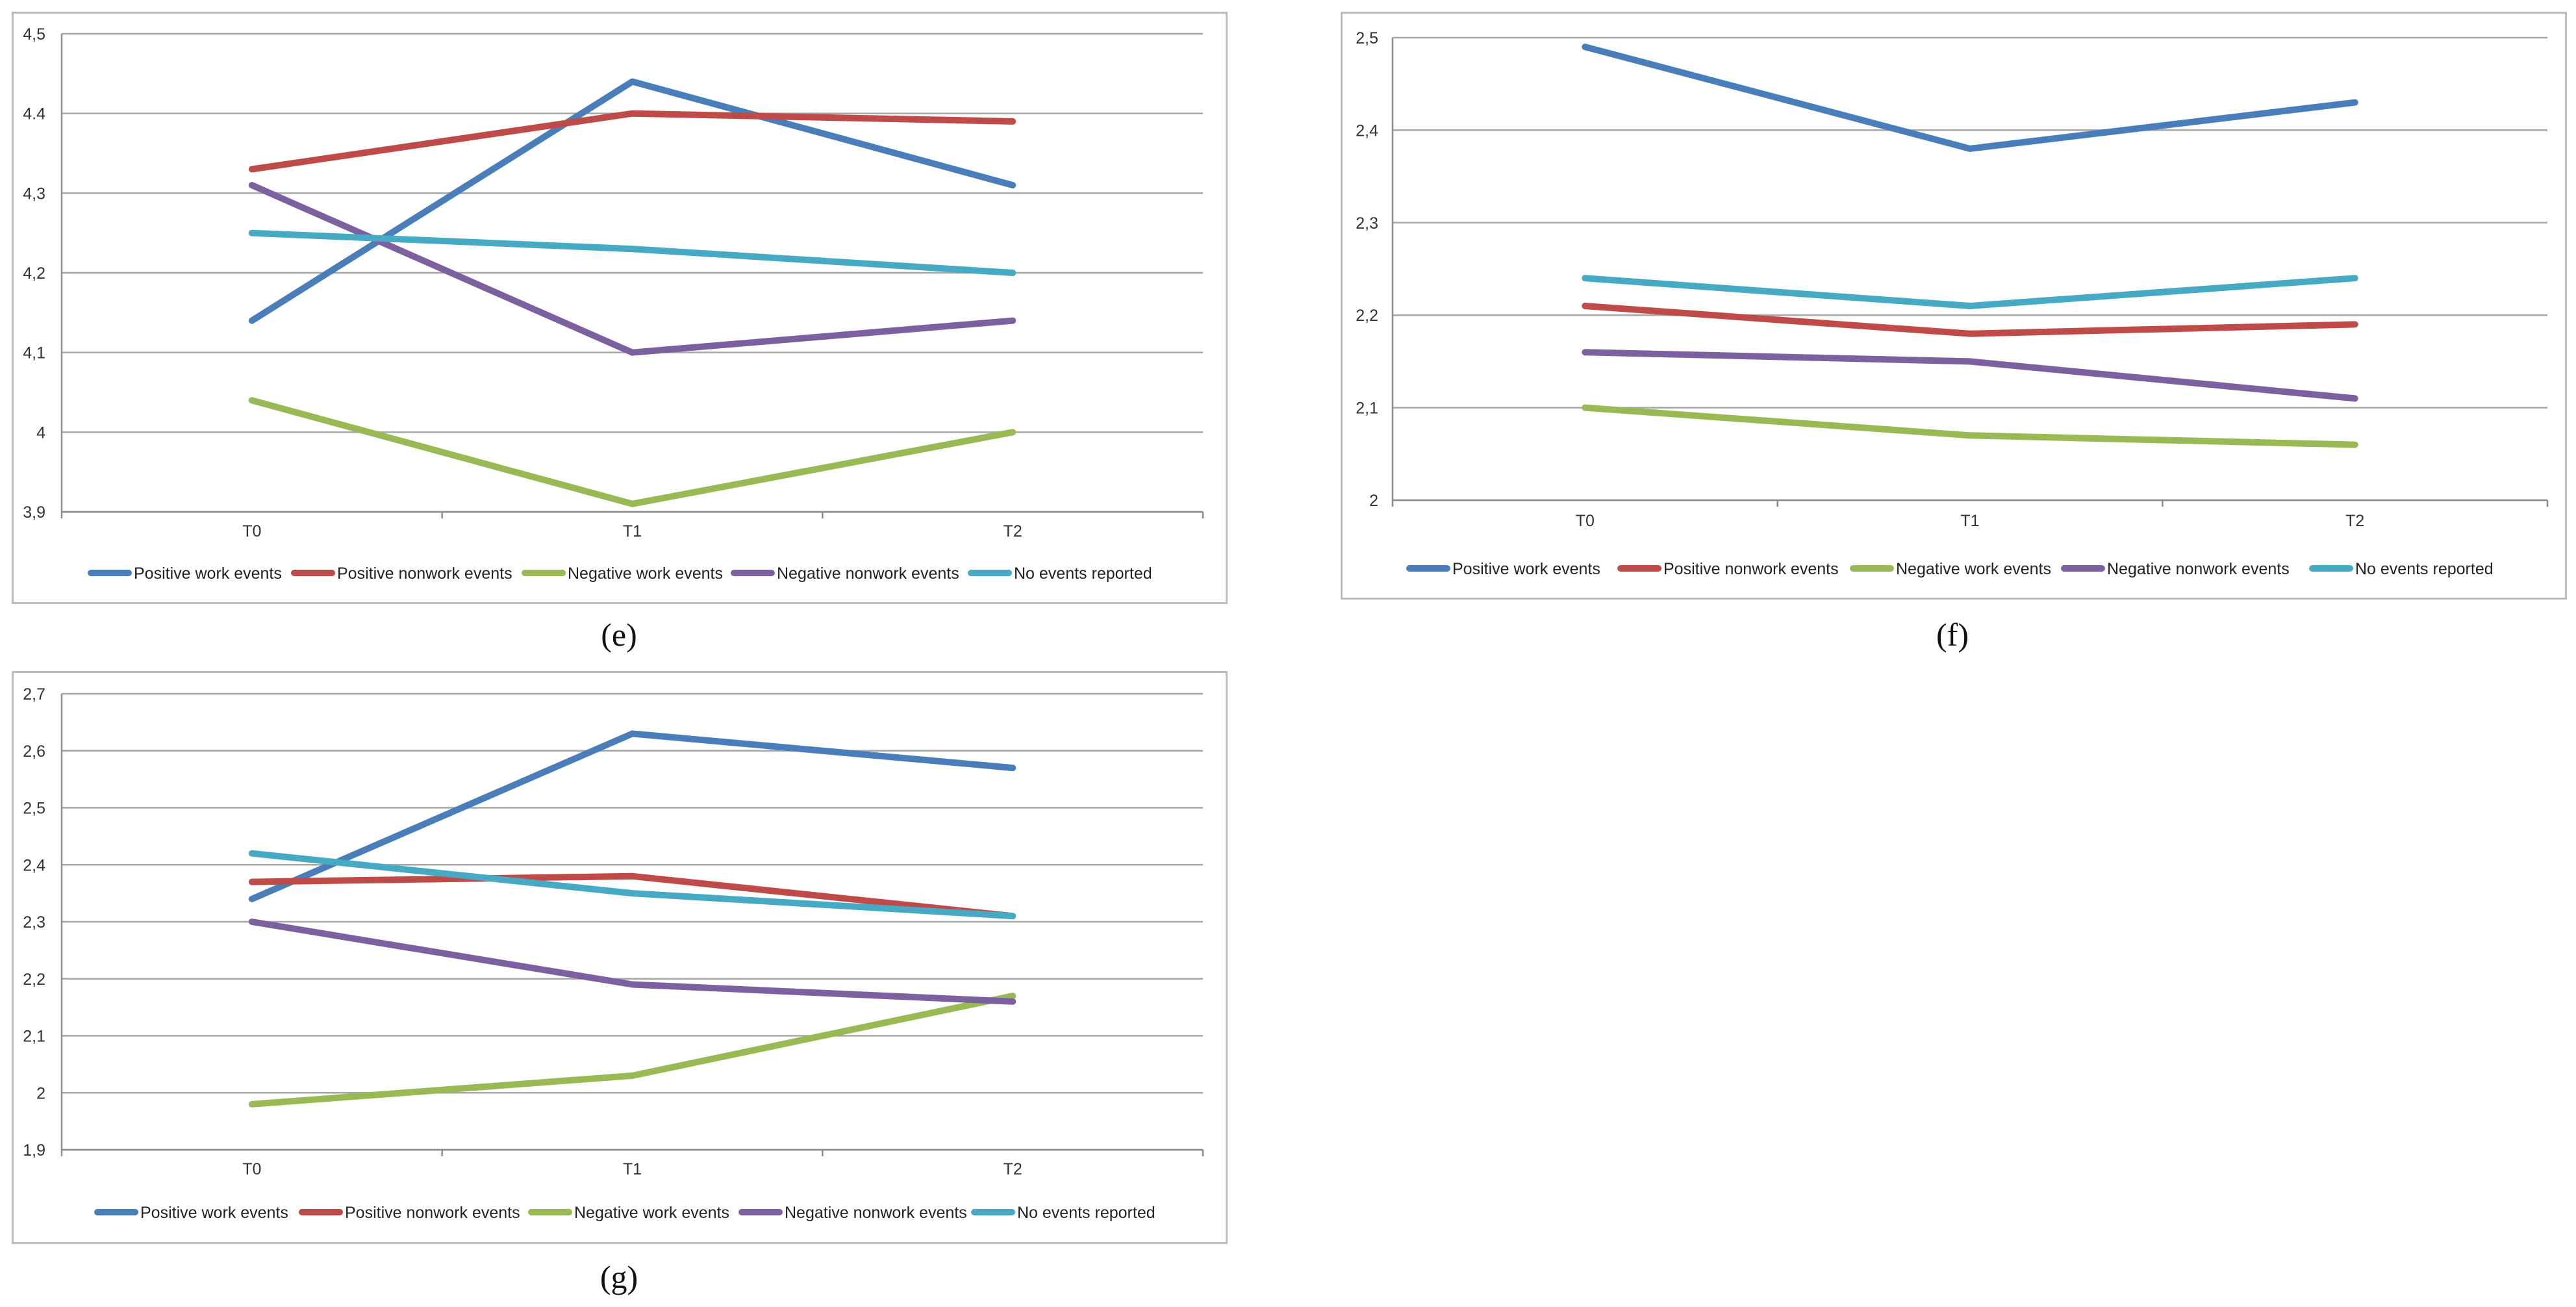  What do you see at coordinates (1374, 501) in the screenshot?
I see `y-tick-label-f-0: 2` at bounding box center [1374, 501].